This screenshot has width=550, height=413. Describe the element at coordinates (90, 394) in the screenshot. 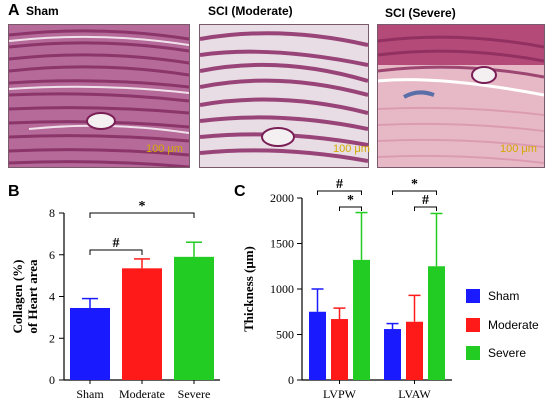

I see `x-tick-label: Sham` at that location.